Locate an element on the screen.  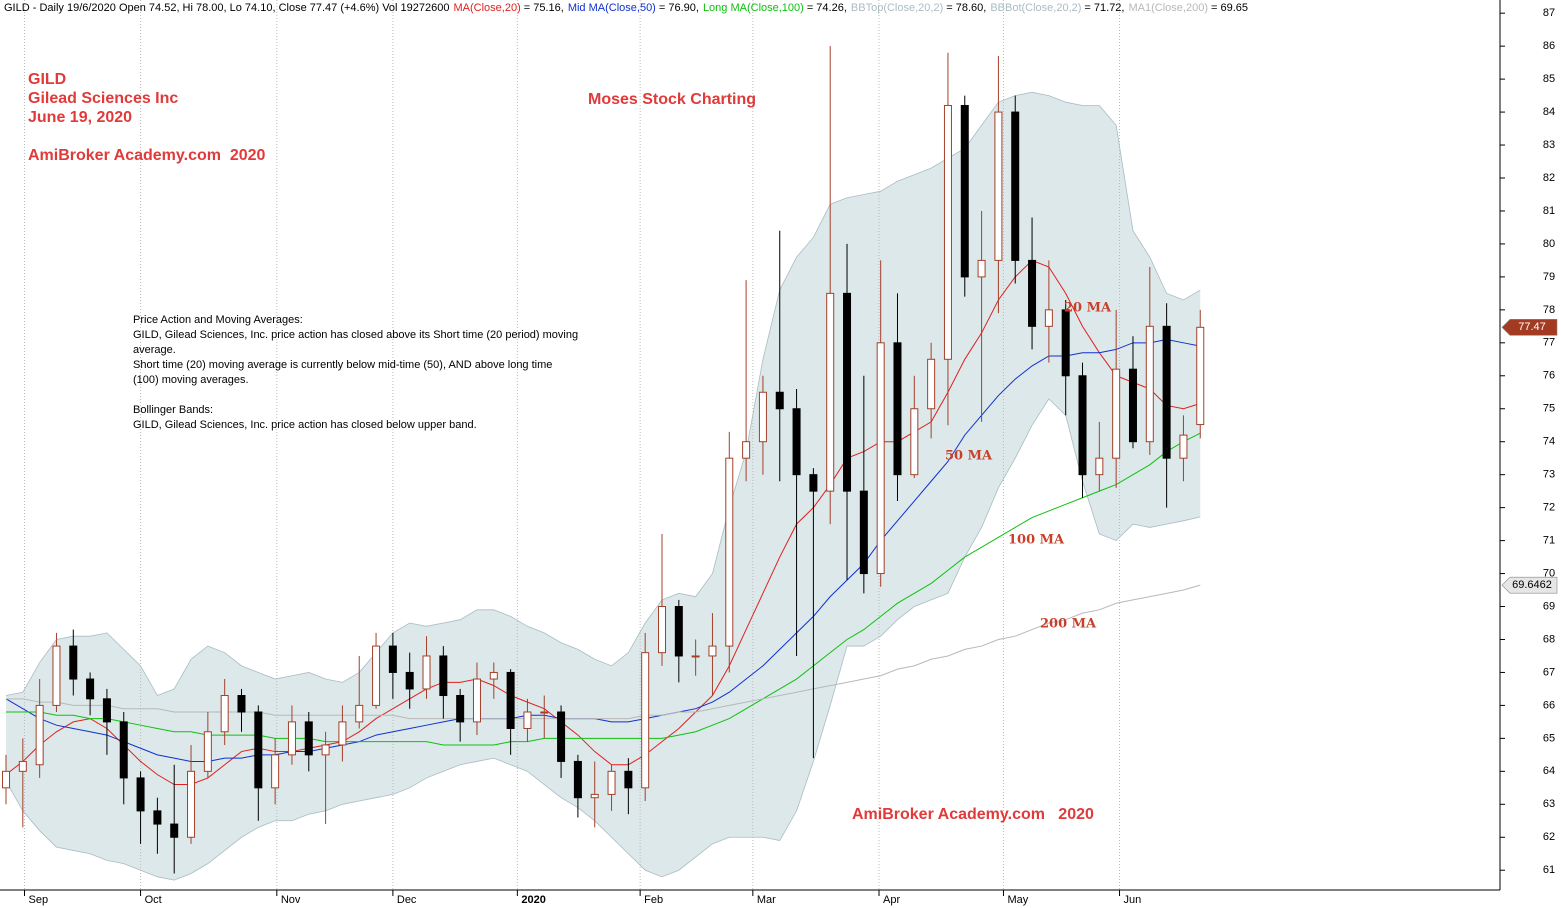
title-line: GILD is located at coordinates (47, 79).